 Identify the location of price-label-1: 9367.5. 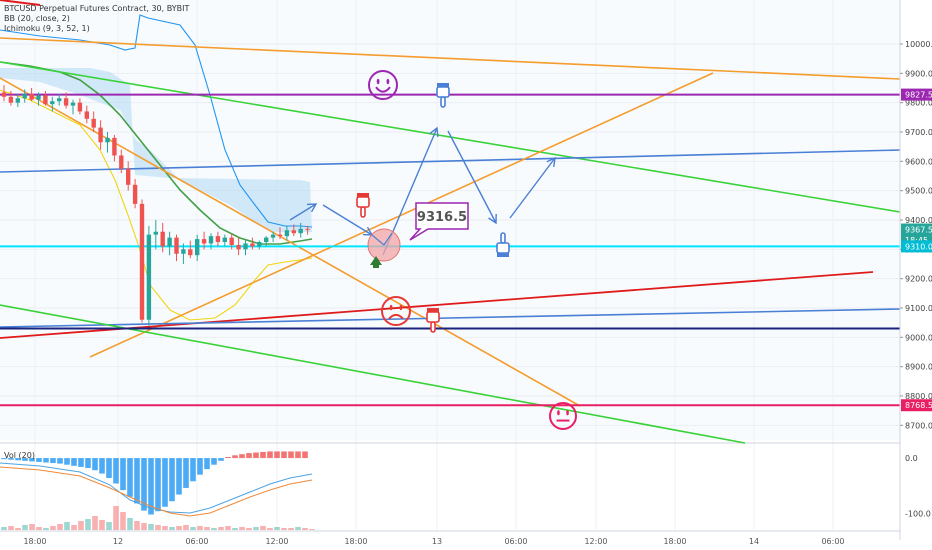
(918, 230).